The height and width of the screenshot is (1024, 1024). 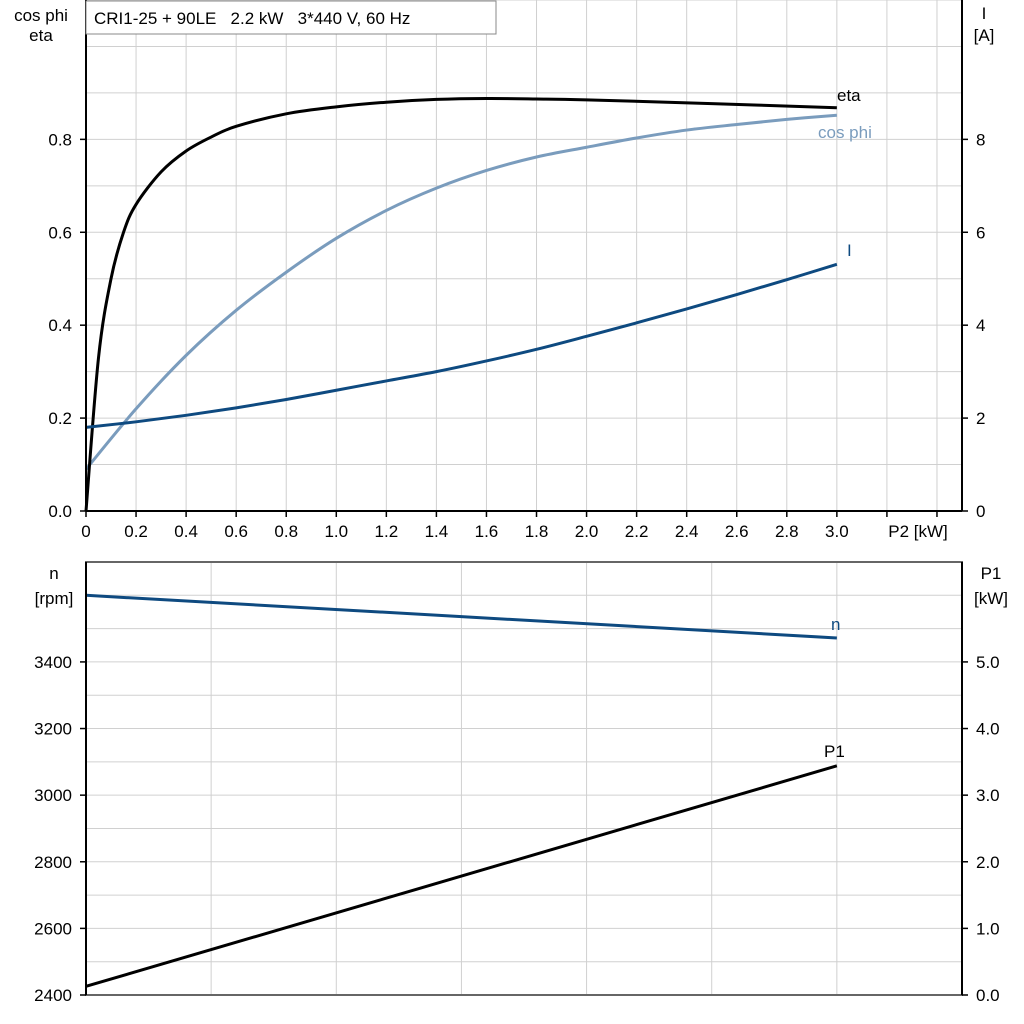 What do you see at coordinates (461, 345) in the screenshot?
I see `current-curve` at bounding box center [461, 345].